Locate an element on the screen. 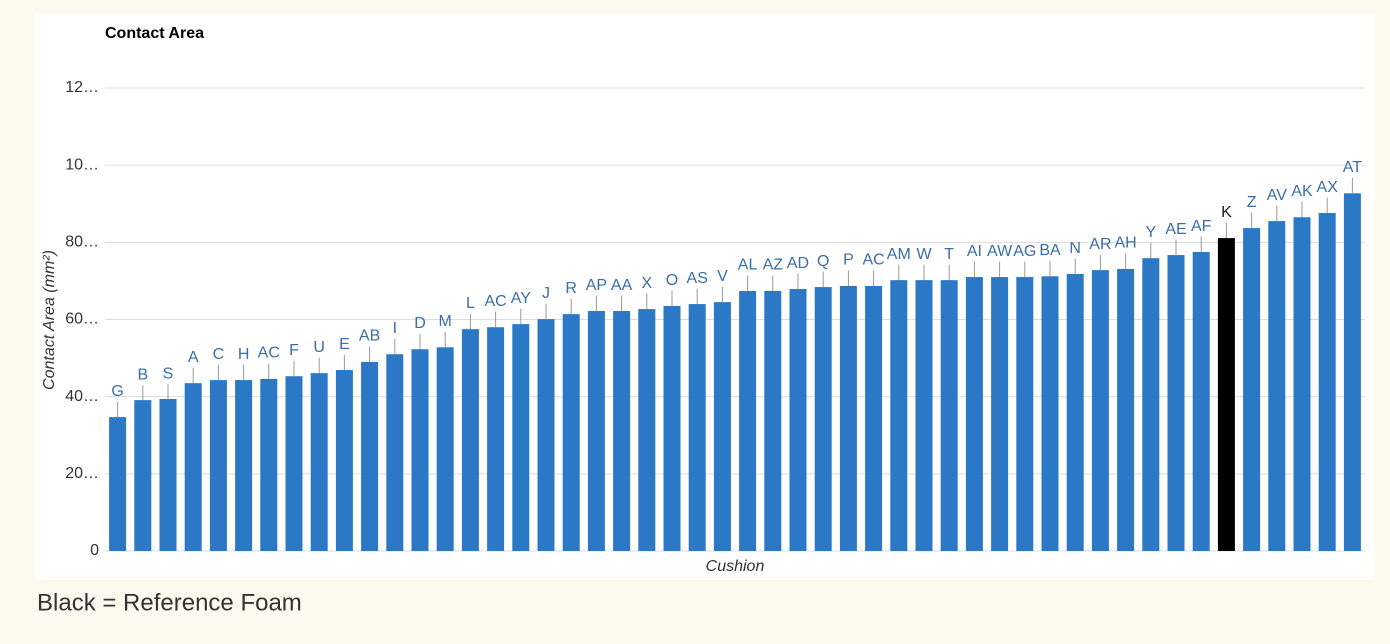 This screenshot has height=644, width=1390. y-axis-label: Contact Area (mm²) is located at coordinates (49, 320).